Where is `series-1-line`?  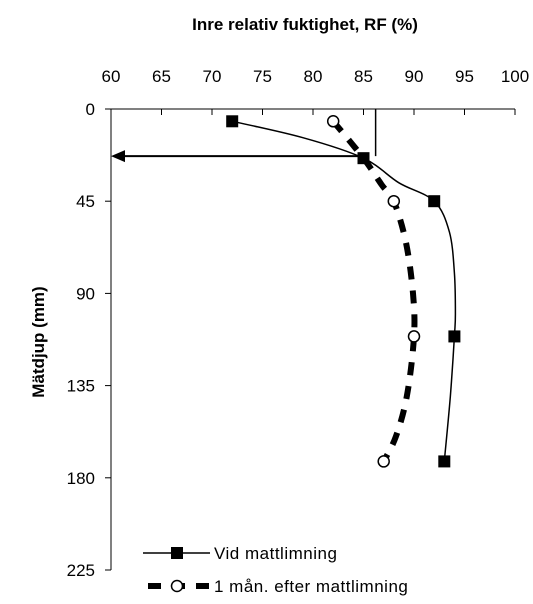 series-1-line is located at coordinates (374, 291).